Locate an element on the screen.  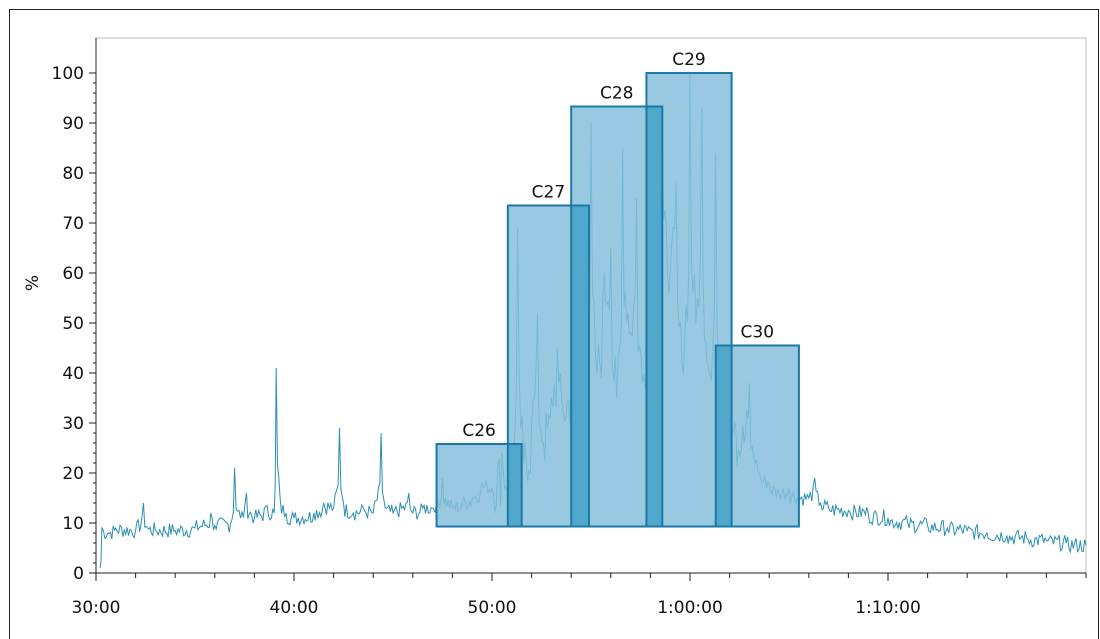
fraction-outline-c29 is located at coordinates (689, 300).